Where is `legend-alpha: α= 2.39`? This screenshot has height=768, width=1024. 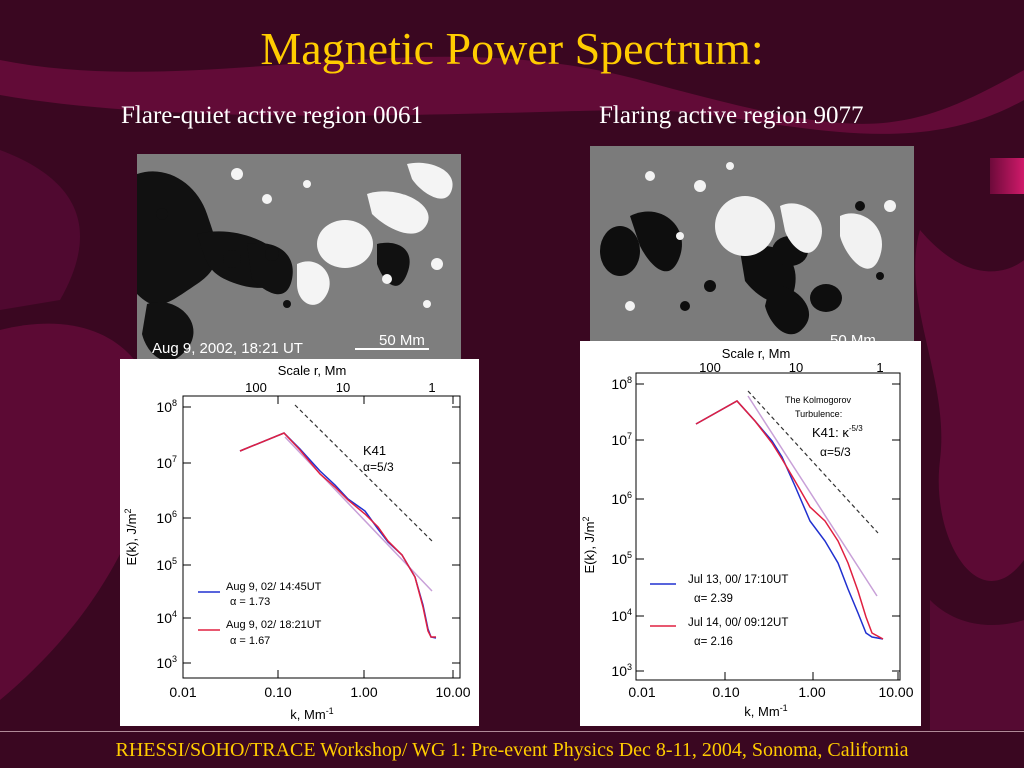
legend-alpha: α= 2.39 is located at coordinates (713, 599).